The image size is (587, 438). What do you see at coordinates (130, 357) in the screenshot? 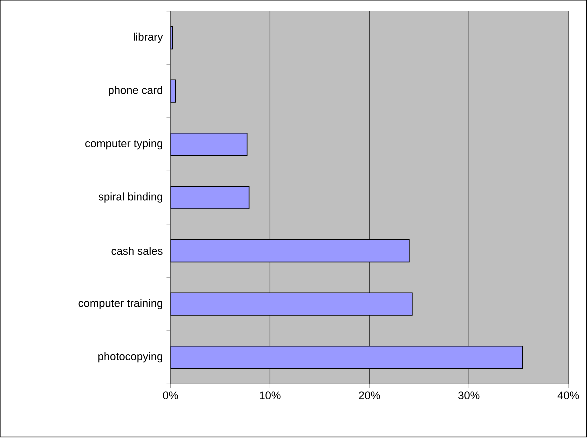
I see `y-tick-label: photocopying` at bounding box center [130, 357].